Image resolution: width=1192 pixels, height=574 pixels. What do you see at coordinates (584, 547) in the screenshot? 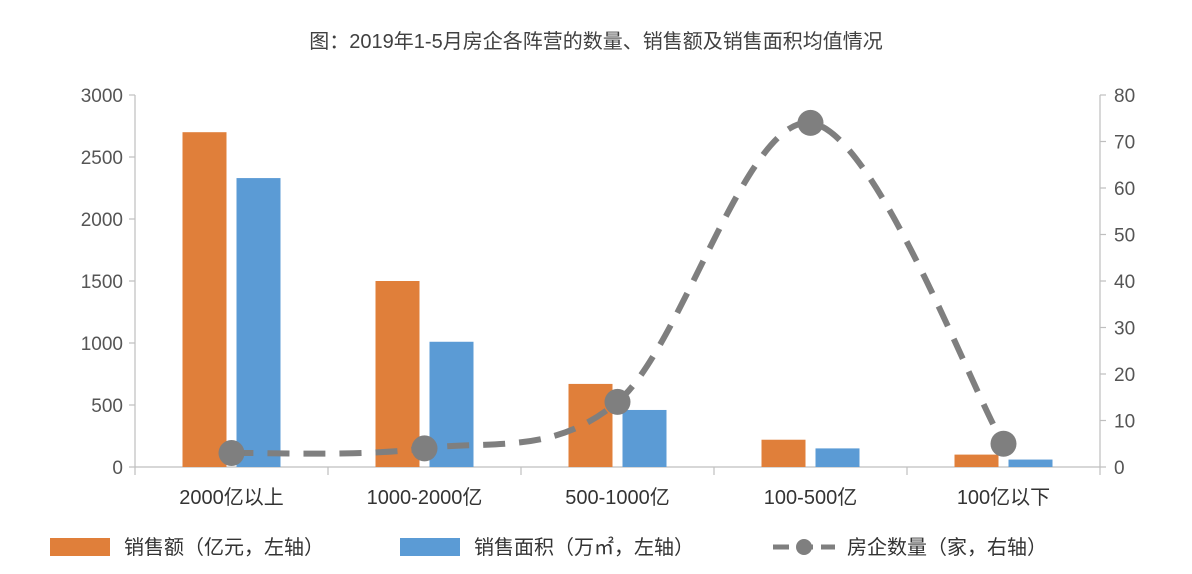
I see `legend-label: 销售面积（万㎡，左轴）` at bounding box center [584, 547].